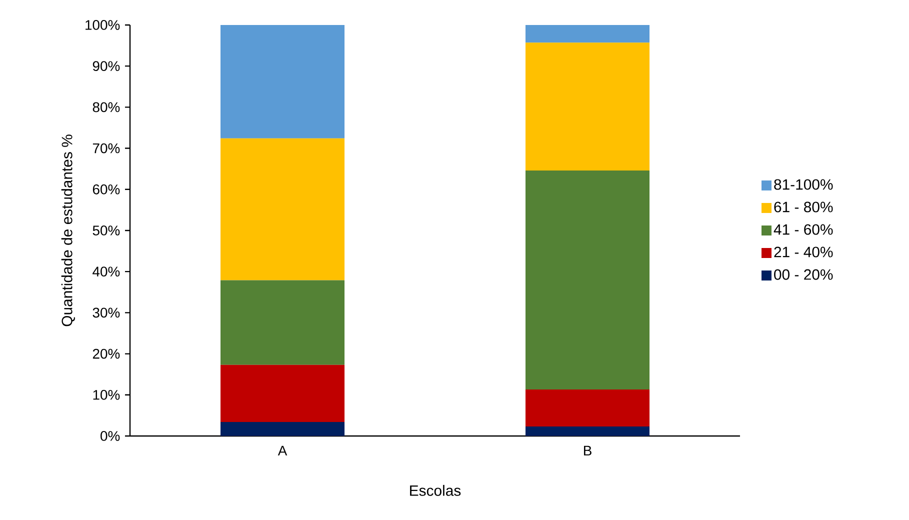 Image resolution: width=909 pixels, height=520 pixels. Describe the element at coordinates (803, 184) in the screenshot. I see `legend-label: 81-100%` at that location.